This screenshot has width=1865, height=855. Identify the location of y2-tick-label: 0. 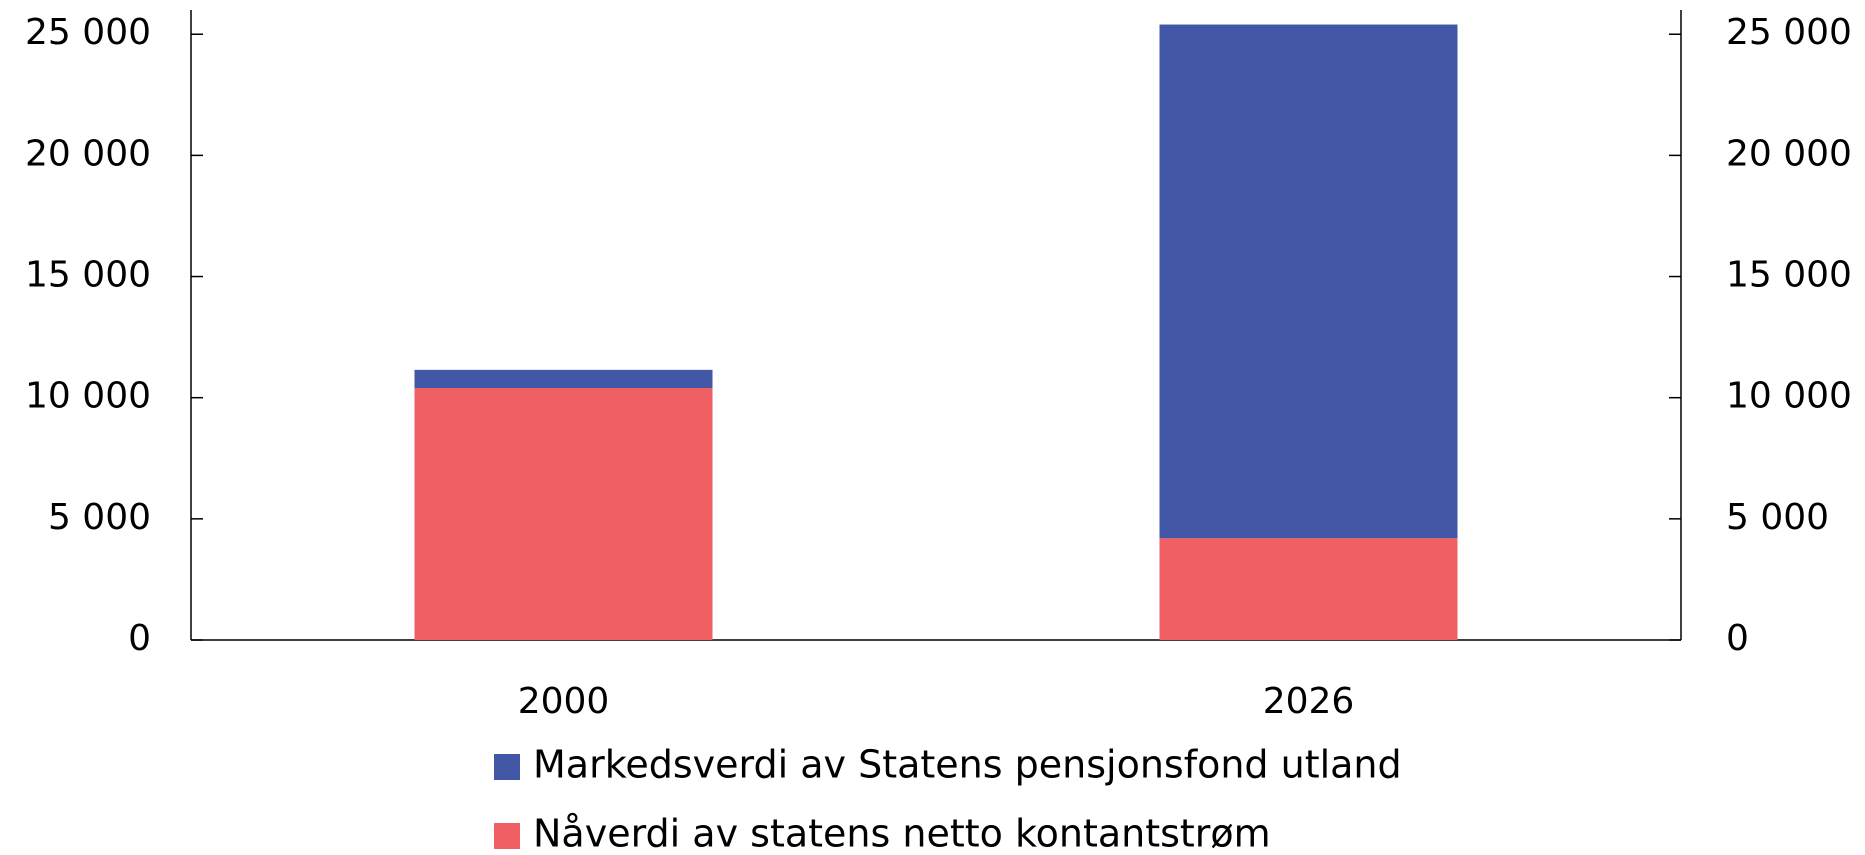
(1737, 638).